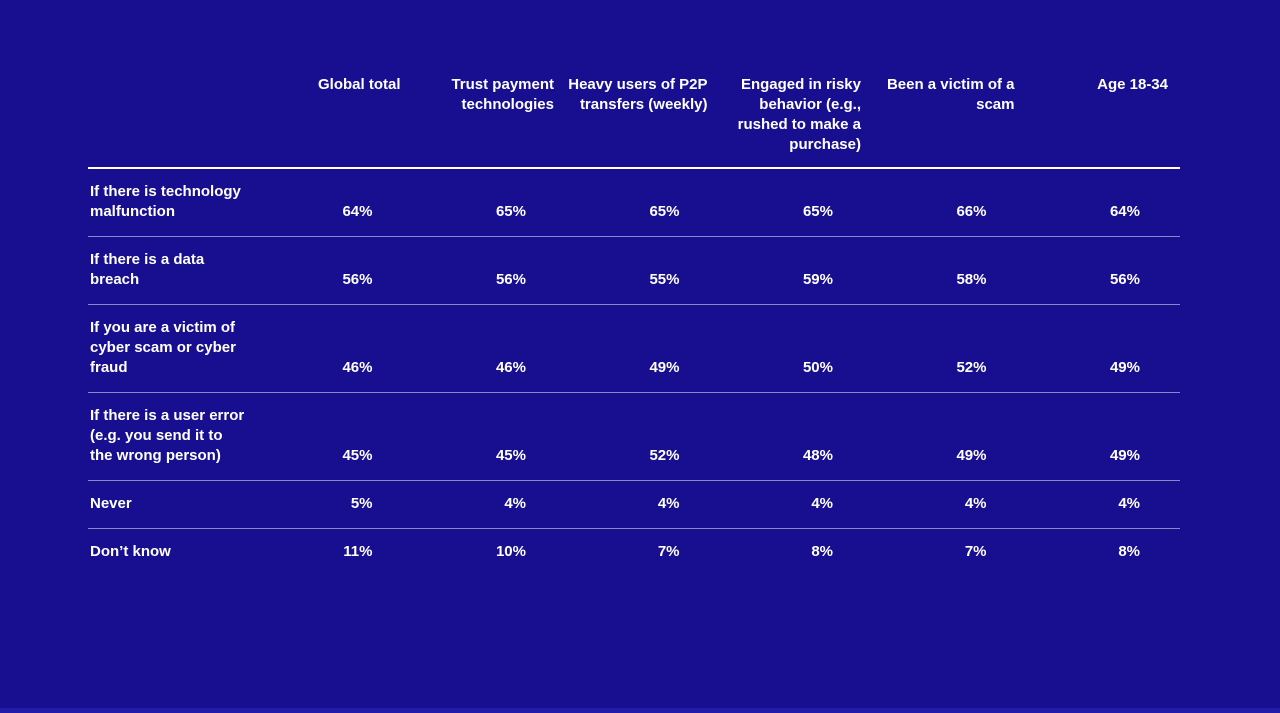 The width and height of the screenshot is (1280, 713). Describe the element at coordinates (796, 348) in the screenshot. I see `cell-value: 50%` at that location.